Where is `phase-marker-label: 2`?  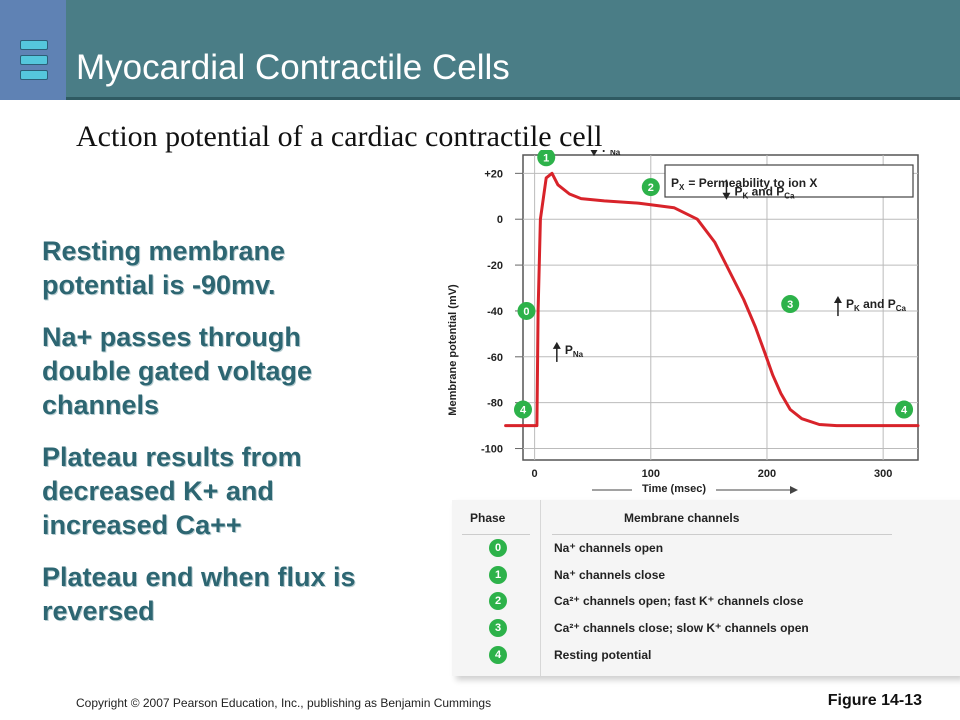
phase-marker-label: 2 is located at coordinates (651, 188).